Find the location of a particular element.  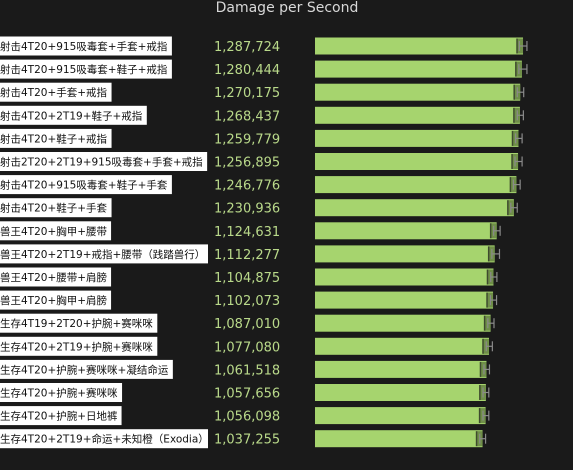

category-label: 射击4T20+鞋子+戒指 is located at coordinates (54, 138).